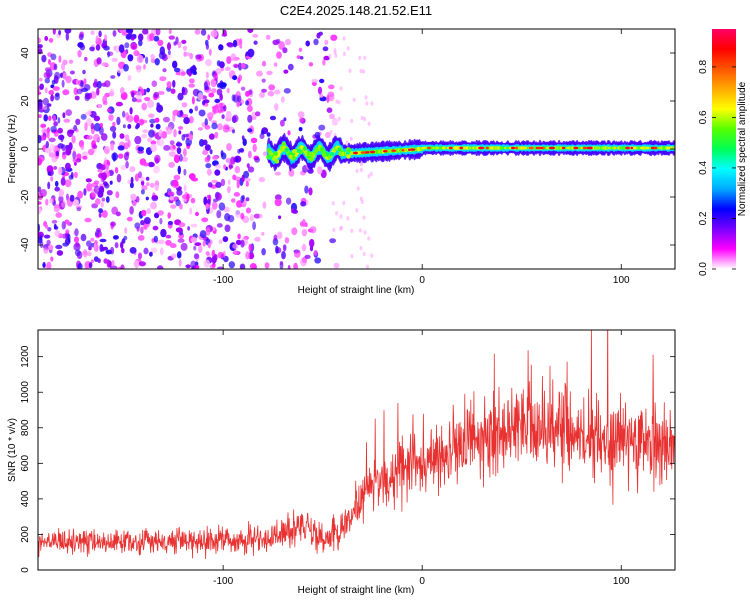 The image size is (750, 600). Describe the element at coordinates (724, 149) in the screenshot. I see `colorbar-gradient` at that location.